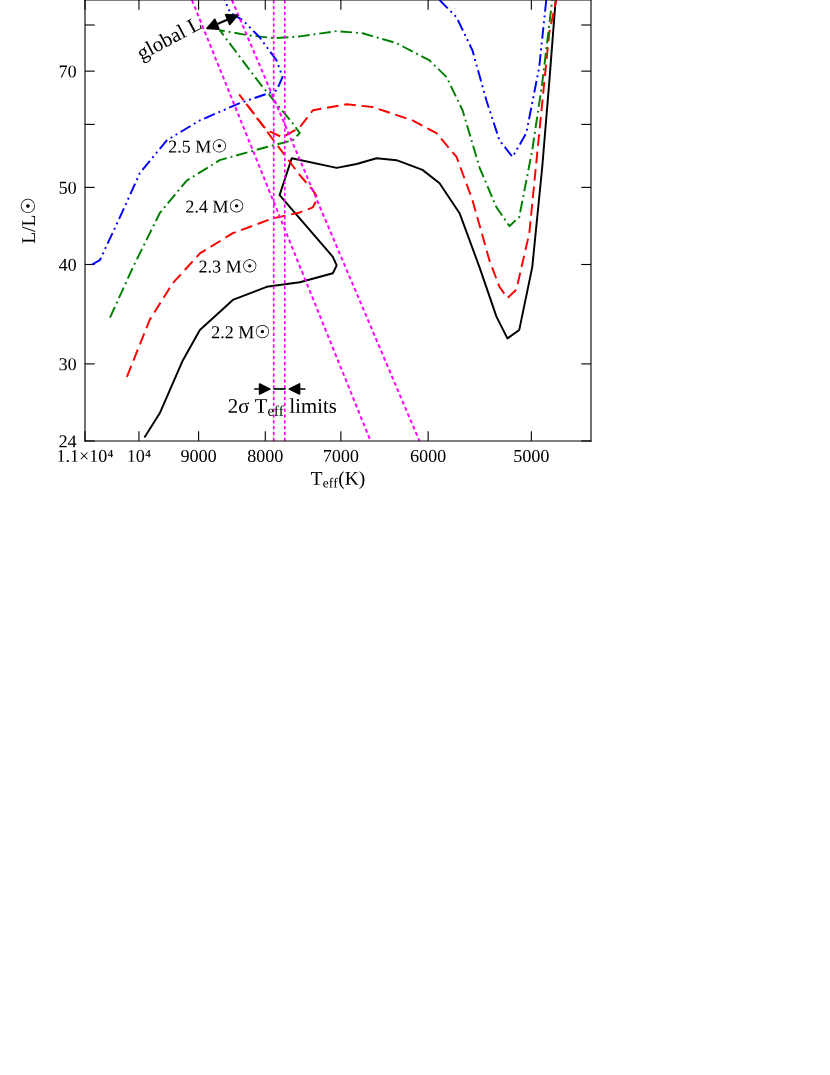  What do you see at coordinates (215, 206) in the screenshot?
I see `annotation: 2.4 M☉` at bounding box center [215, 206].